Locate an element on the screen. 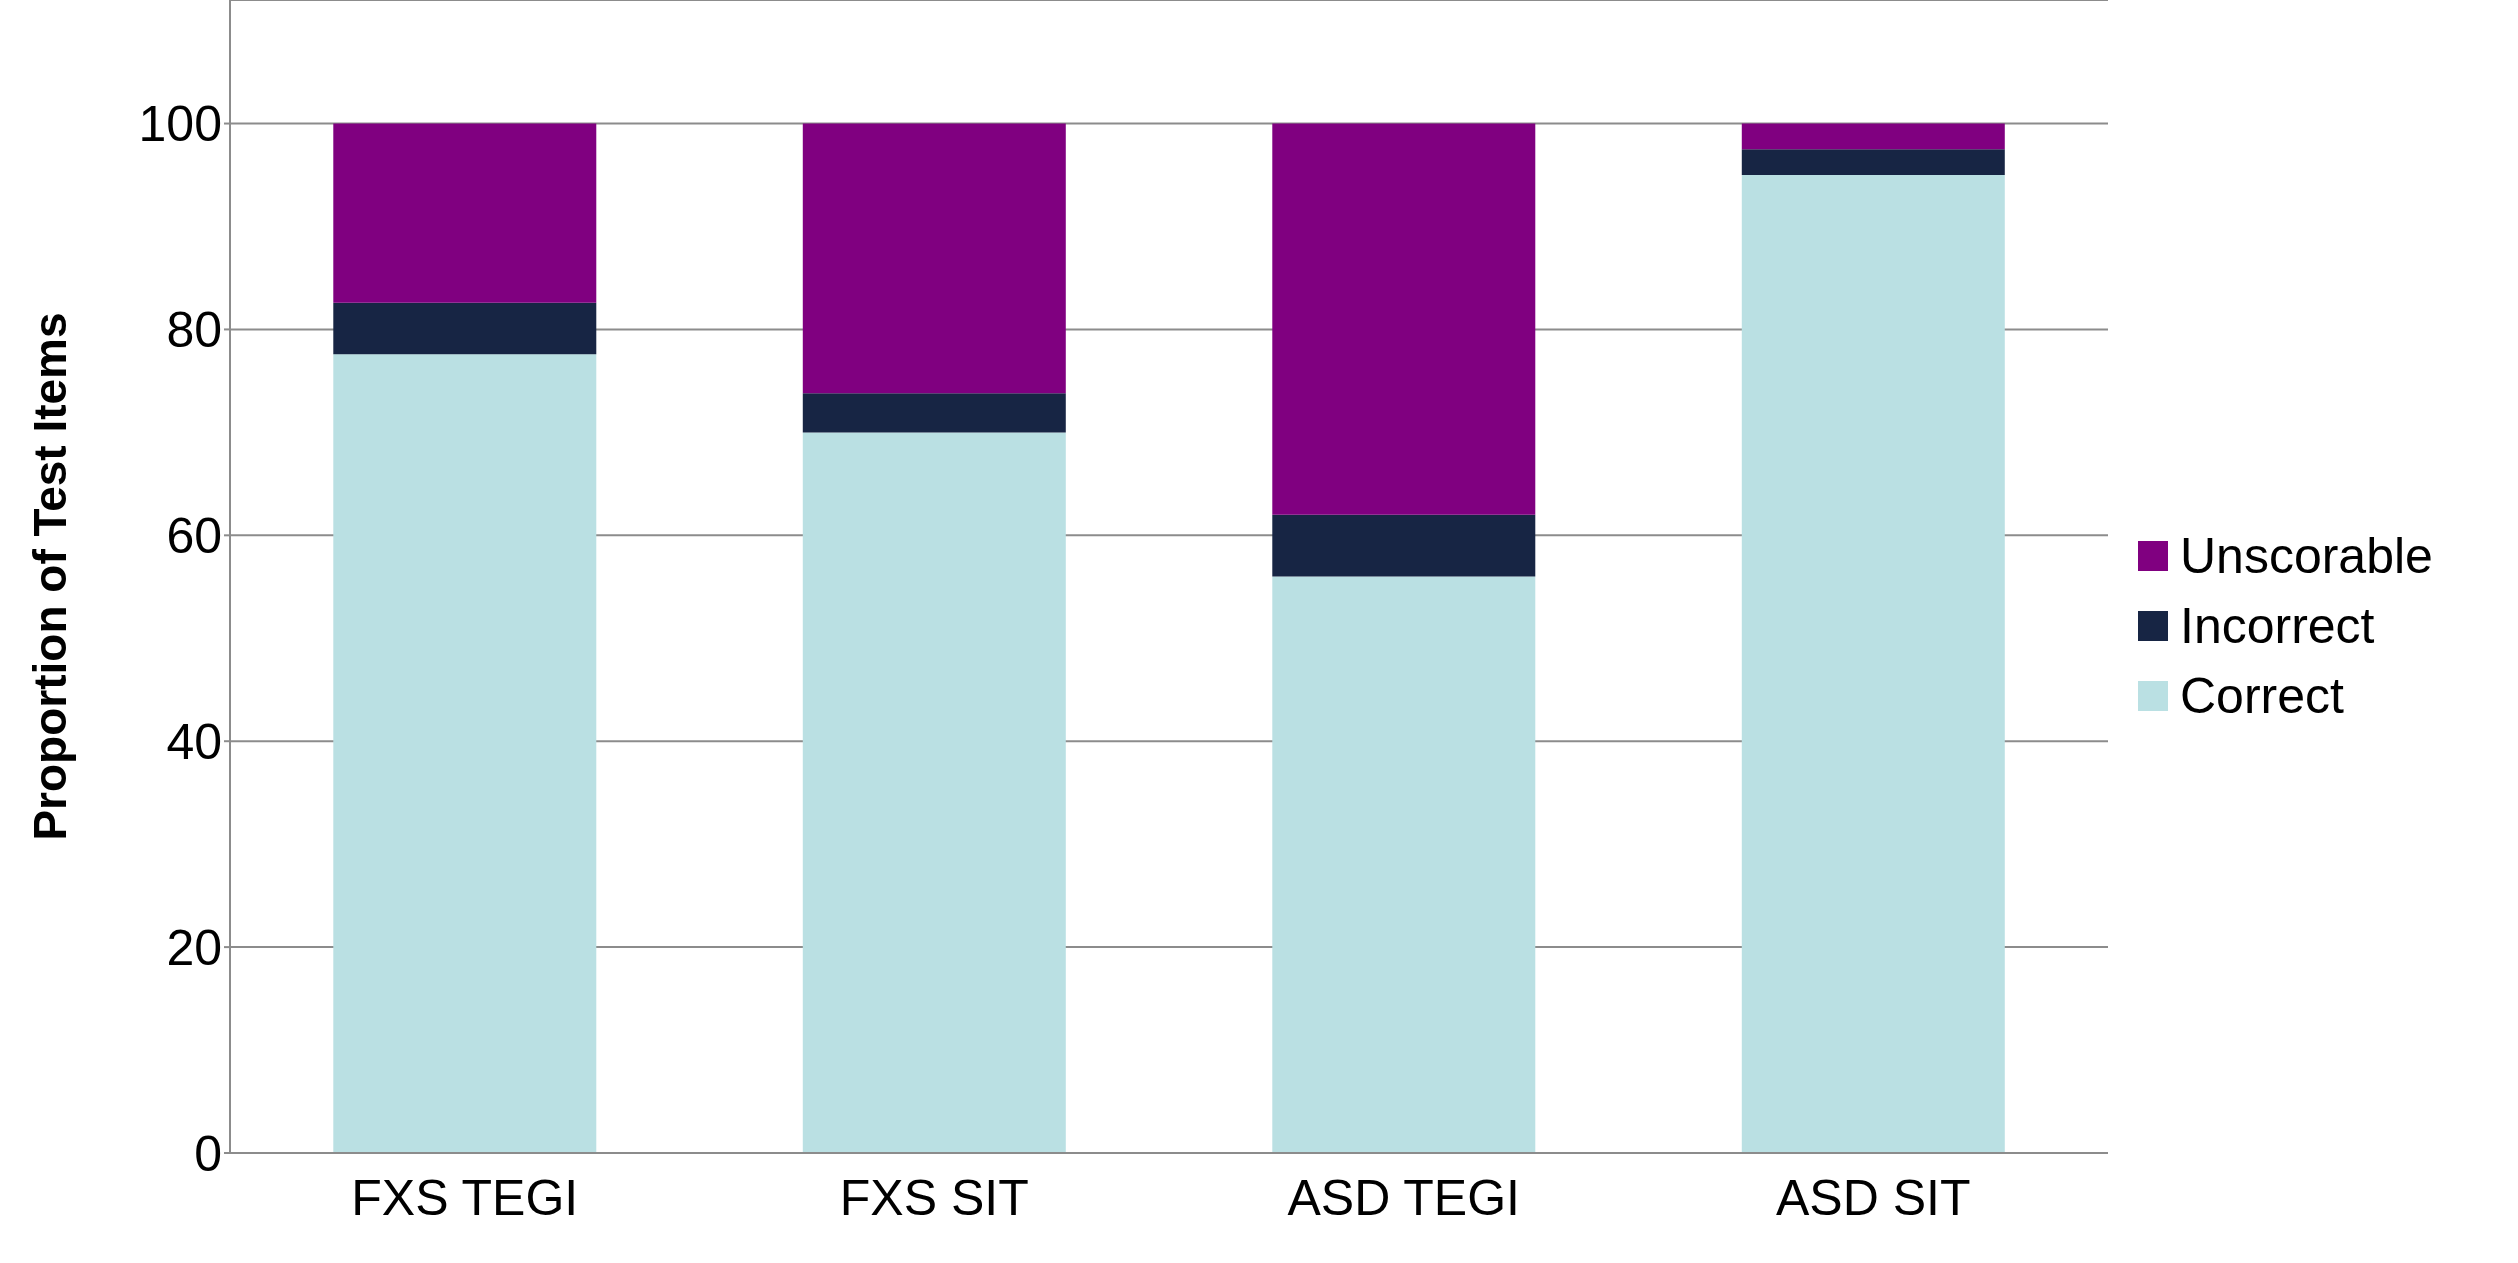 This screenshot has width=2518, height=1263. x-tick-label: ASD SIT is located at coordinates (1873, 1197).